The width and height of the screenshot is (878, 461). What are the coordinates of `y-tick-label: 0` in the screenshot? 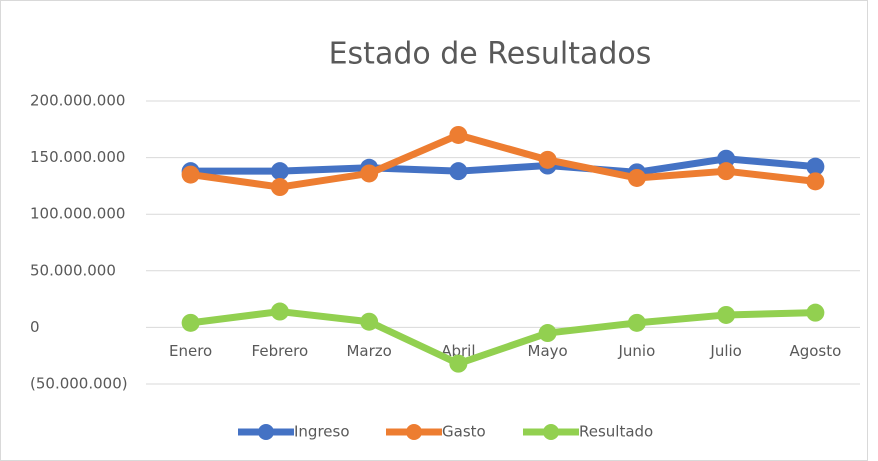 It's located at (35, 327).